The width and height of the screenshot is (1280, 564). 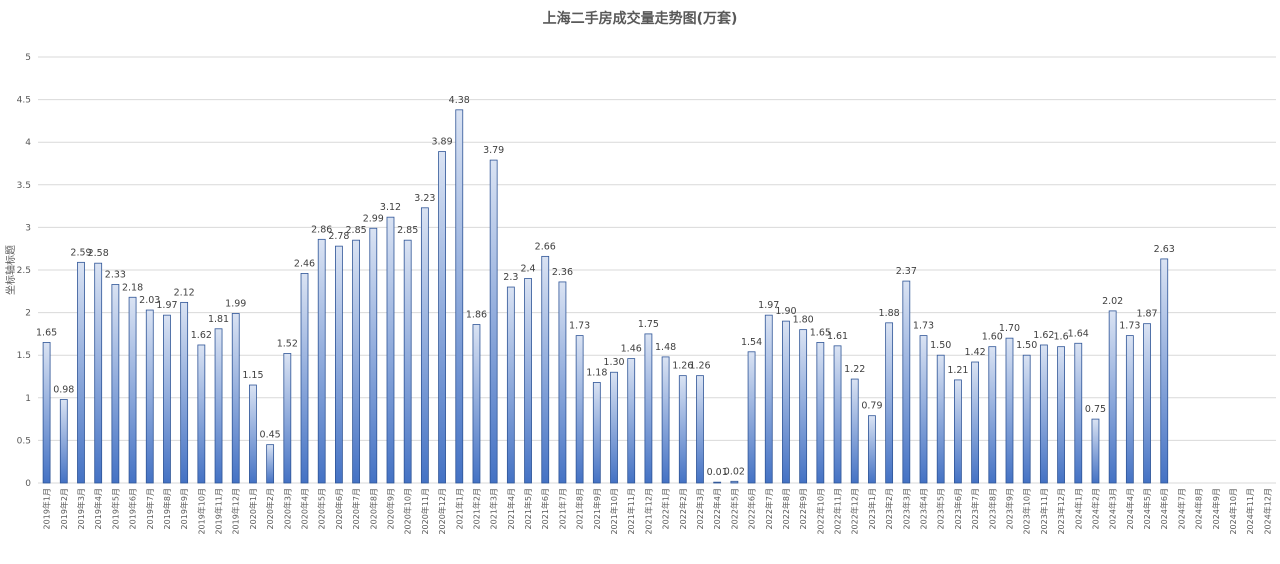 What do you see at coordinates (373, 218) in the screenshot?
I see `data-label: 2.99` at bounding box center [373, 218].